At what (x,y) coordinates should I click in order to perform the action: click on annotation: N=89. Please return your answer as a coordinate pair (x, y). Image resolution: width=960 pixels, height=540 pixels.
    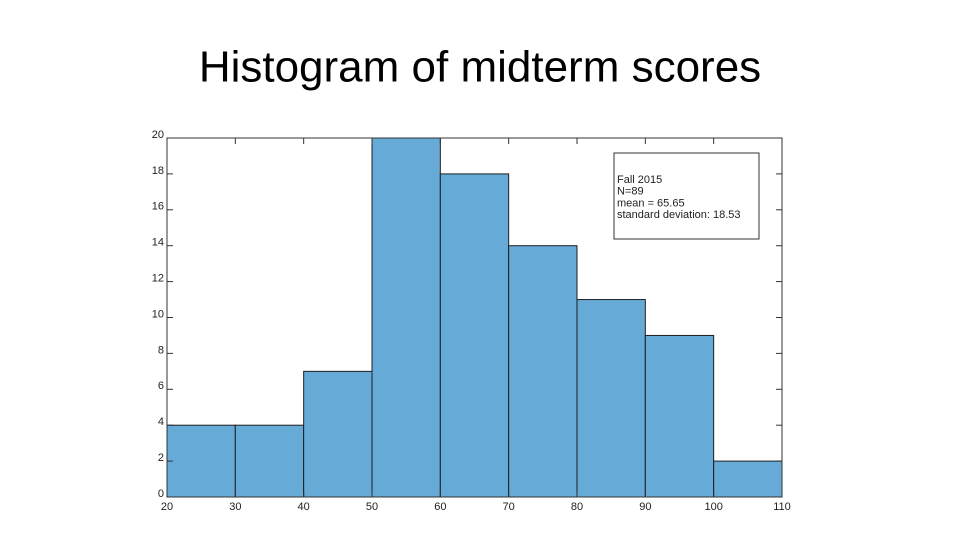
    Looking at the image, I should click on (630, 192).